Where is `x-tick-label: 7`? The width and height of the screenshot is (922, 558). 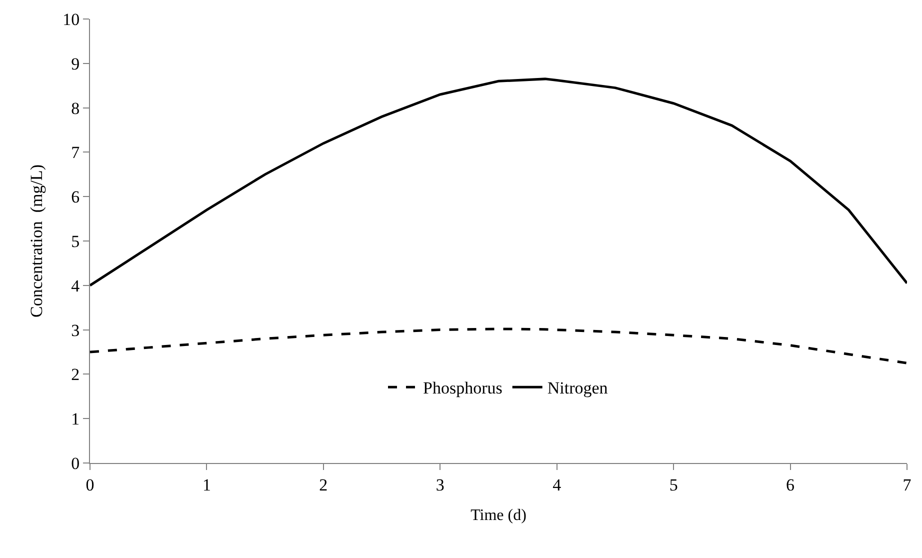 x-tick-label: 7 is located at coordinates (907, 484).